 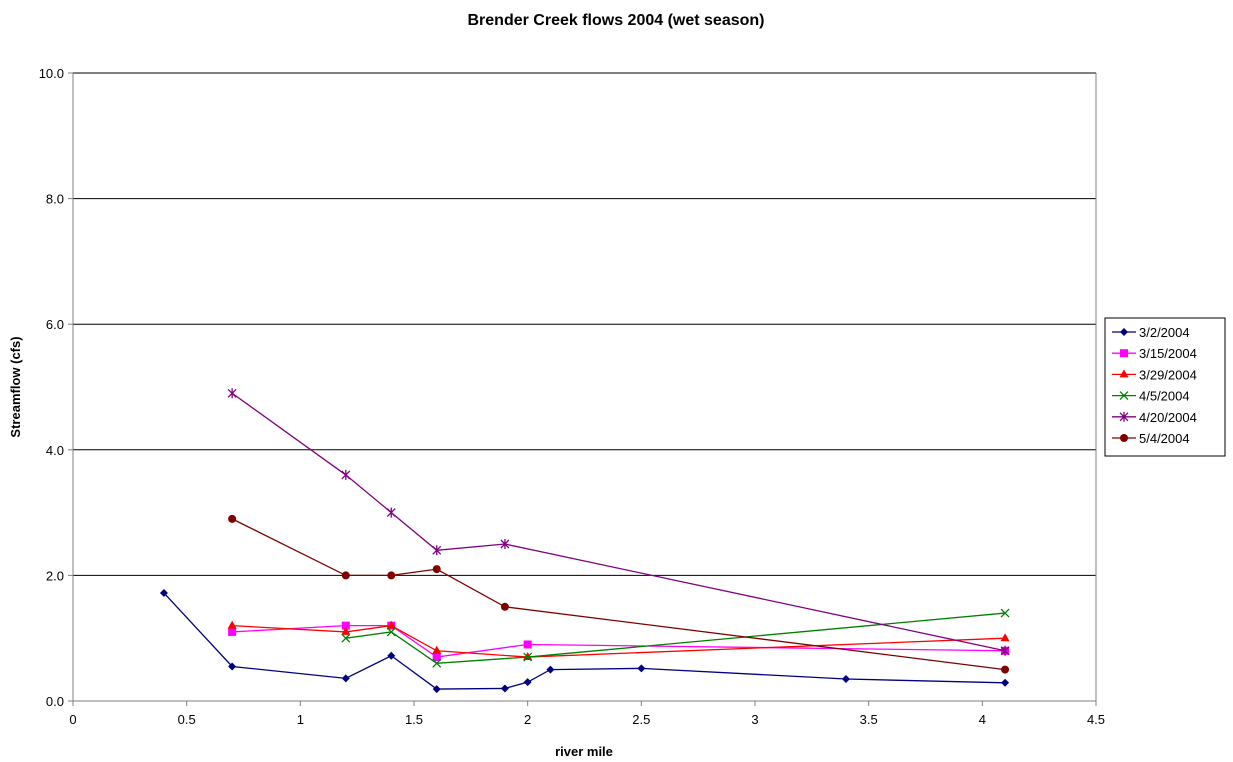 What do you see at coordinates (641, 719) in the screenshot?
I see `x-tick-label: 2.5` at bounding box center [641, 719].